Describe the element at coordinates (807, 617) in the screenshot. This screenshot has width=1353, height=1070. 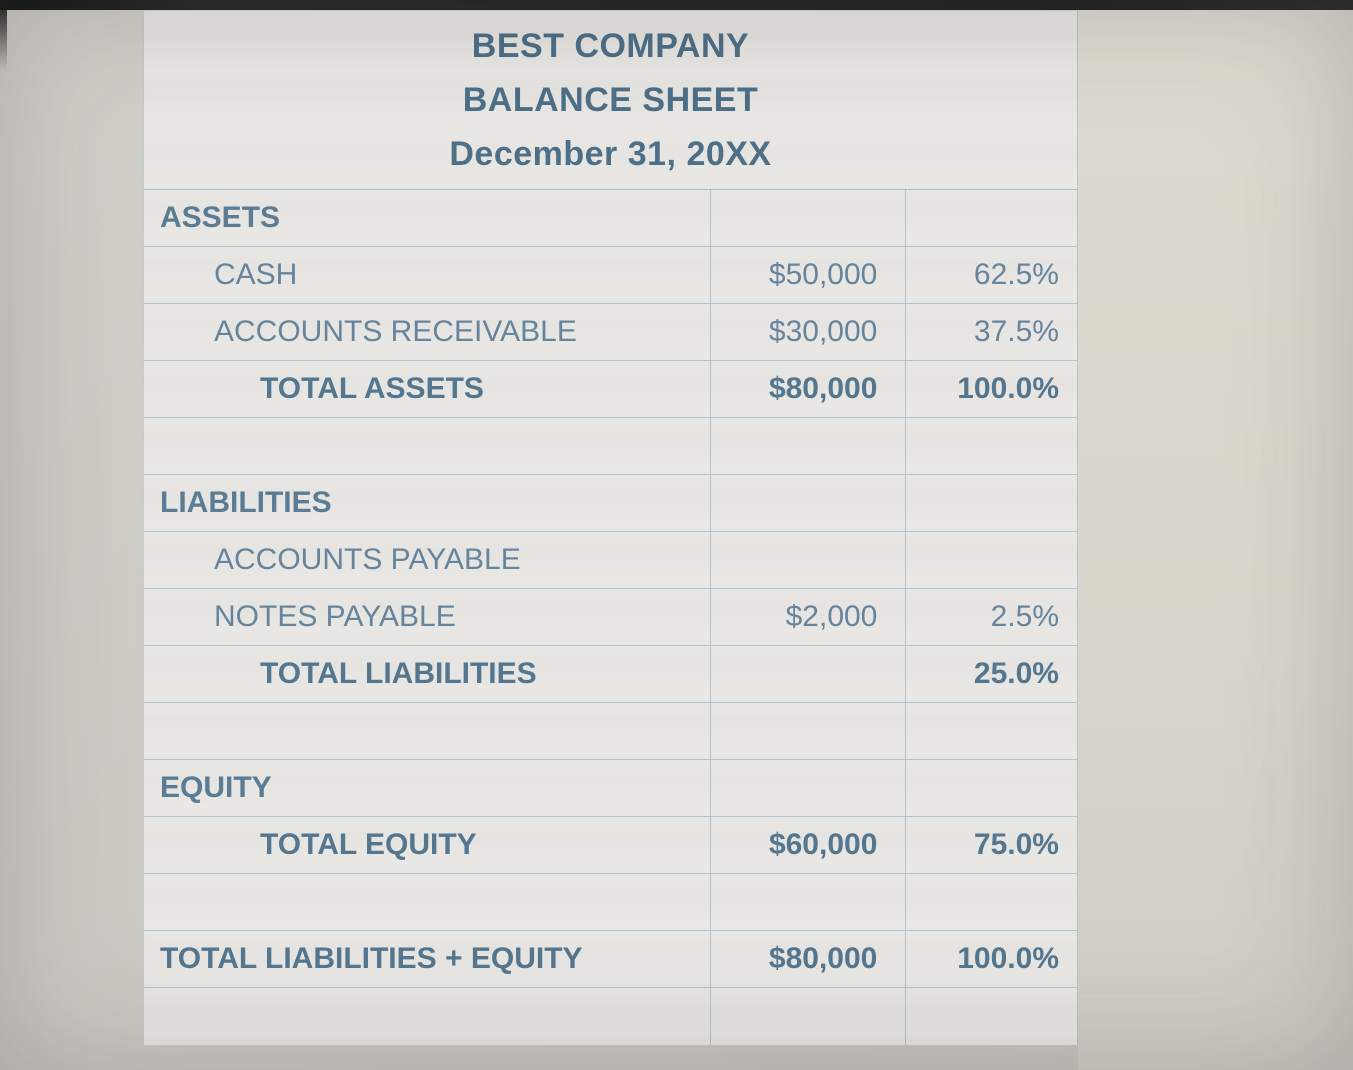
I see `cell-amount: $2,000` at that location.